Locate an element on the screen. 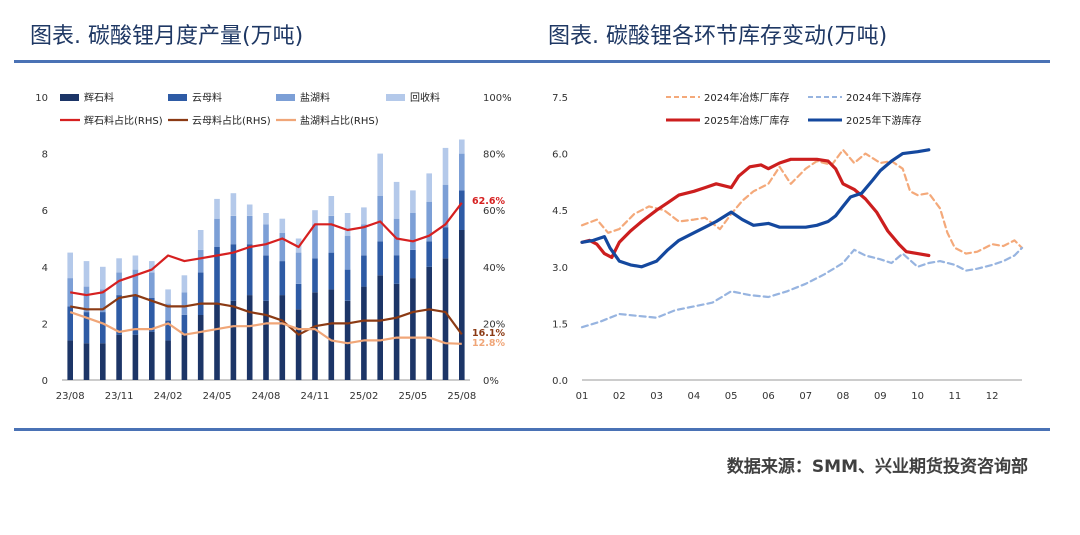 The image size is (1080, 535). y2-tick-label: 60% is located at coordinates (494, 211).